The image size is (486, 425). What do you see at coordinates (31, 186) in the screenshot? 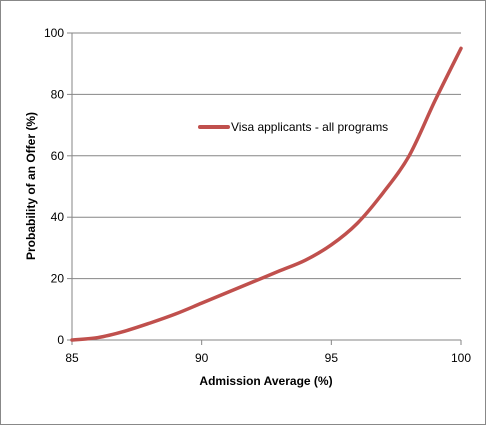
I see `y-axis-title: Probability of an Offer (%)` at bounding box center [31, 186].